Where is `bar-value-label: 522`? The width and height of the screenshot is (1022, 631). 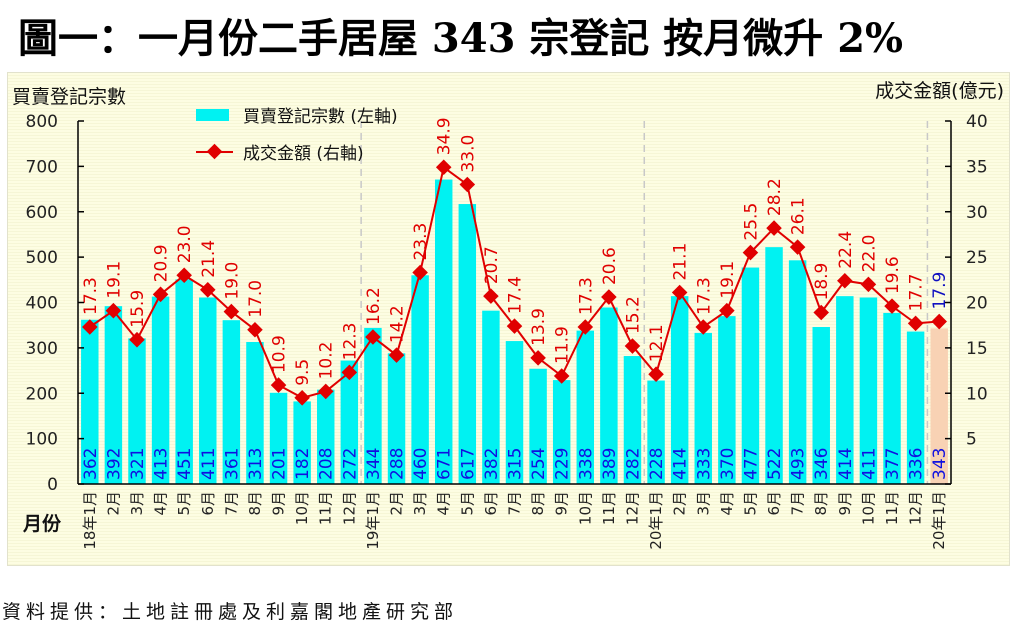 bar-value-label: 522 is located at coordinates (775, 464).